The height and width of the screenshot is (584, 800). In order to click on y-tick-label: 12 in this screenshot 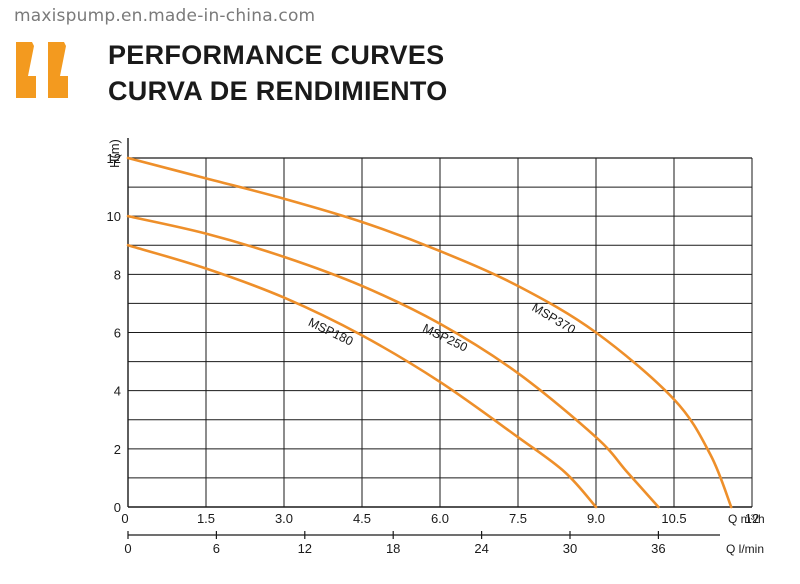, I will do `click(114, 158)`.